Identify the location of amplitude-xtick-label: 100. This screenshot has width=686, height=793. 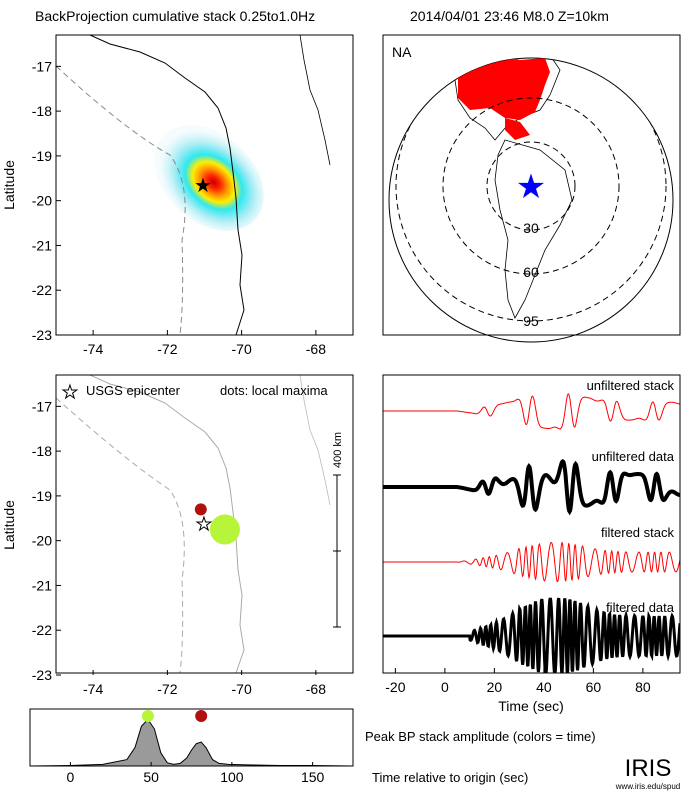
(232, 777).